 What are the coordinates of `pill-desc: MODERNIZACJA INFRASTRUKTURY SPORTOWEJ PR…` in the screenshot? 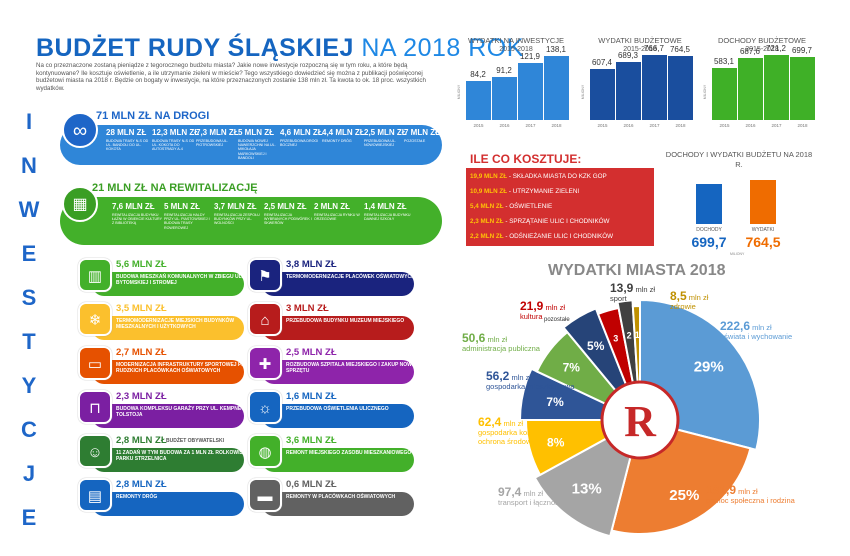 It's located at (184, 368).